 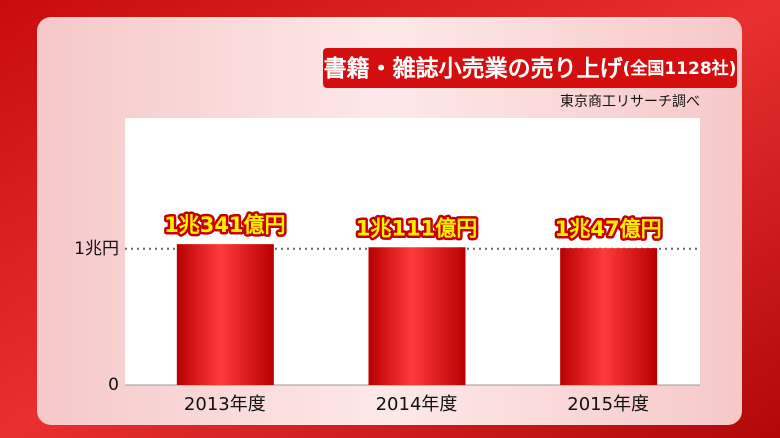 What do you see at coordinates (225, 404) in the screenshot?
I see `x-tick-label: 2013年度` at bounding box center [225, 404].